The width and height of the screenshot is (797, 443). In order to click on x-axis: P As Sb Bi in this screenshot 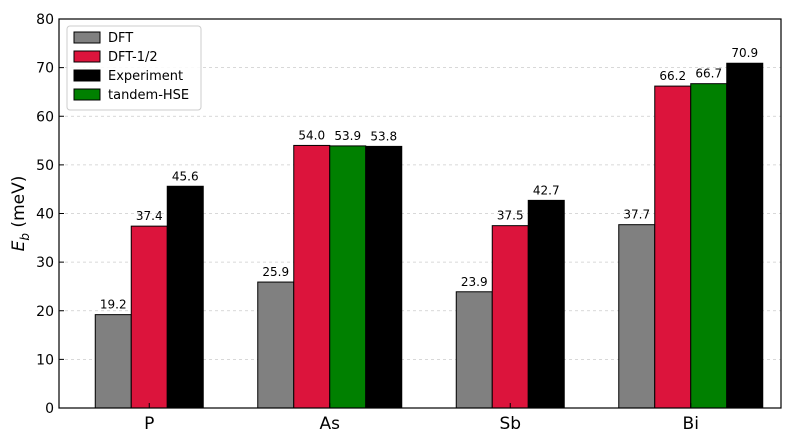, I will do `click(421, 418)`.